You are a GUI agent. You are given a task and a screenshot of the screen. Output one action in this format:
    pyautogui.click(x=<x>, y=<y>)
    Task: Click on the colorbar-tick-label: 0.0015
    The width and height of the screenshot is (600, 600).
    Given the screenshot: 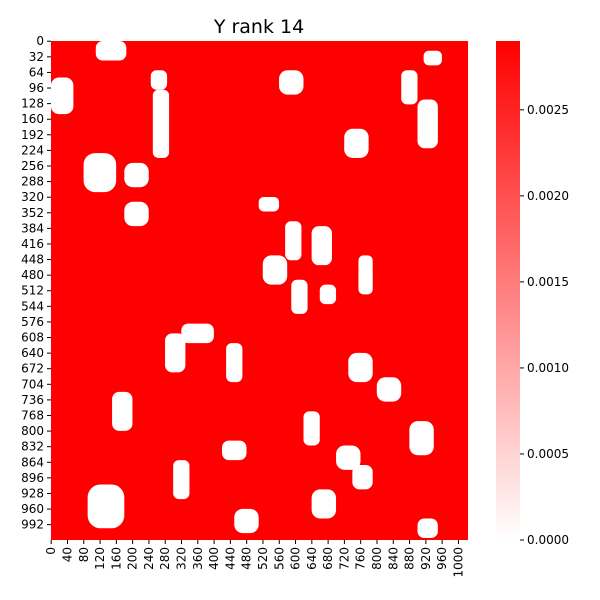 What is the action you would take?
    pyautogui.click(x=548, y=282)
    